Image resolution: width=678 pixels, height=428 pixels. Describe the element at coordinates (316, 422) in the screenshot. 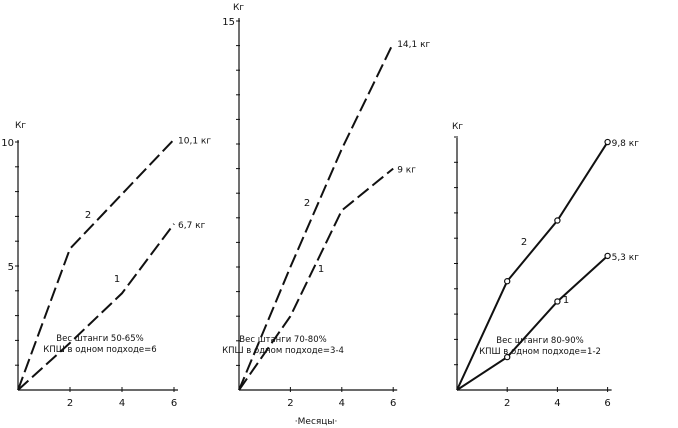

I see `x-axis-label: ·Месяцы·` at that location.